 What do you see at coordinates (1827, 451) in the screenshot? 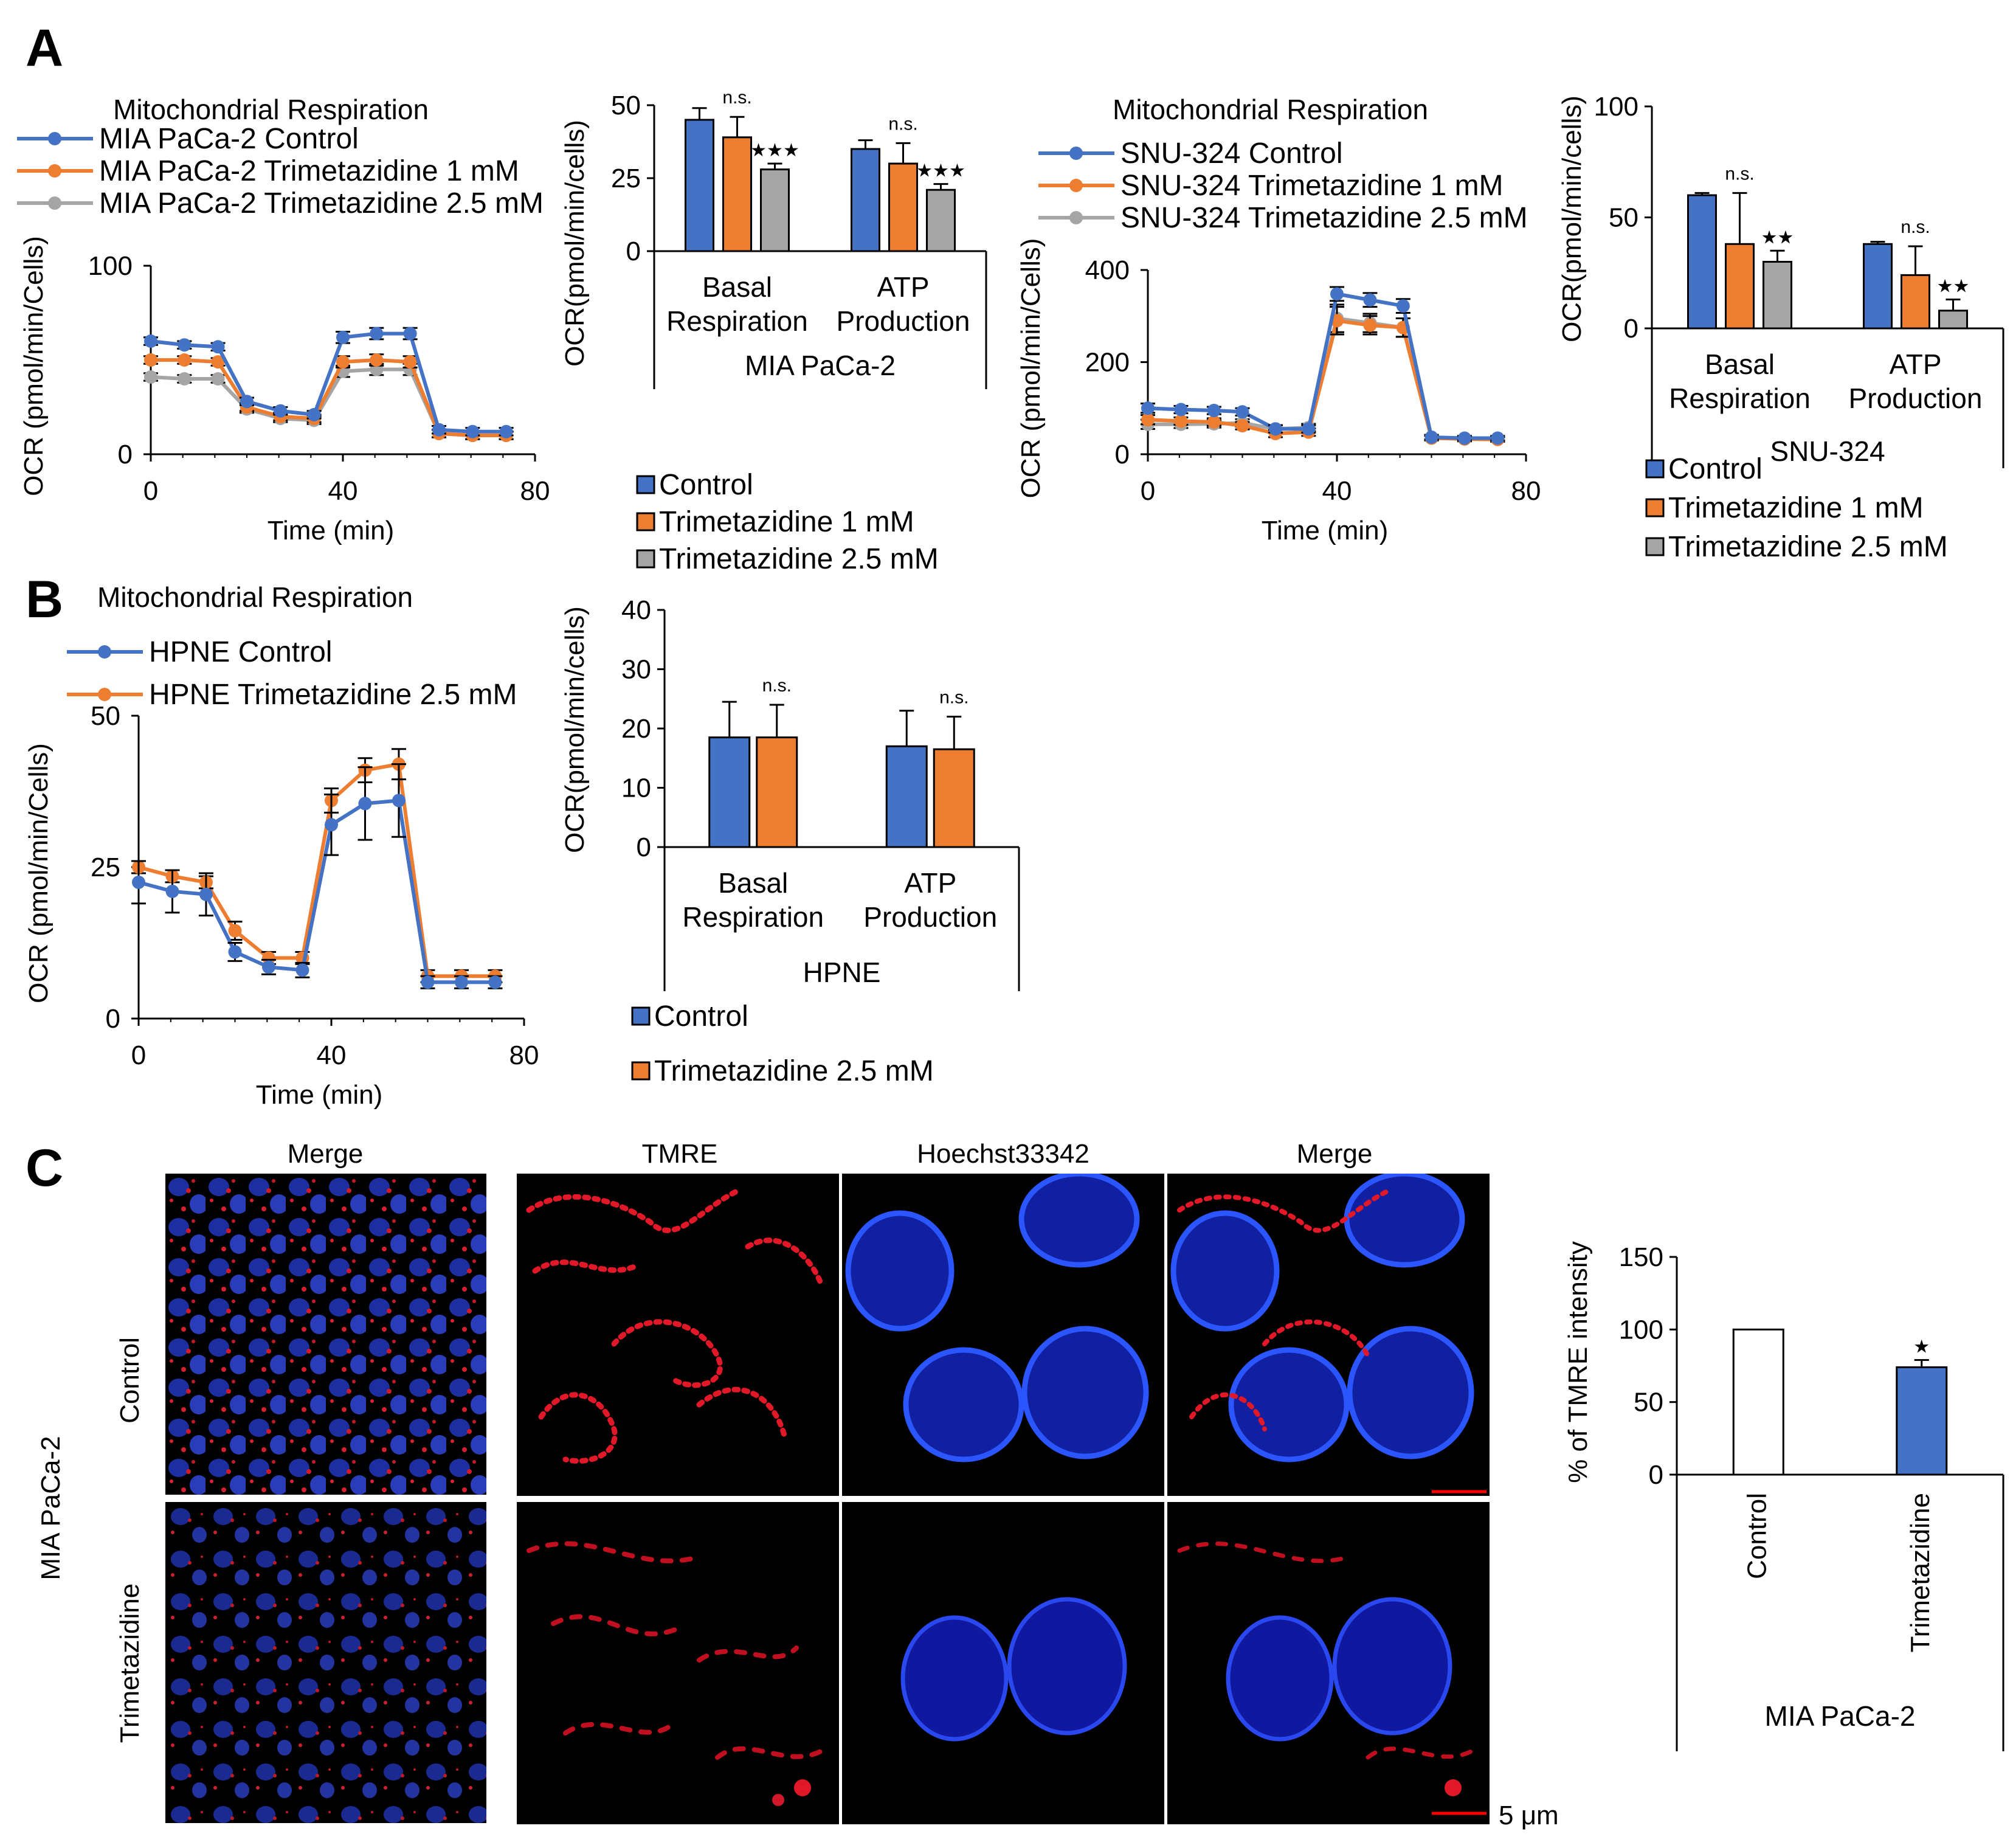
I see `a-bar-snu-group-label: SNU-324` at bounding box center [1827, 451].